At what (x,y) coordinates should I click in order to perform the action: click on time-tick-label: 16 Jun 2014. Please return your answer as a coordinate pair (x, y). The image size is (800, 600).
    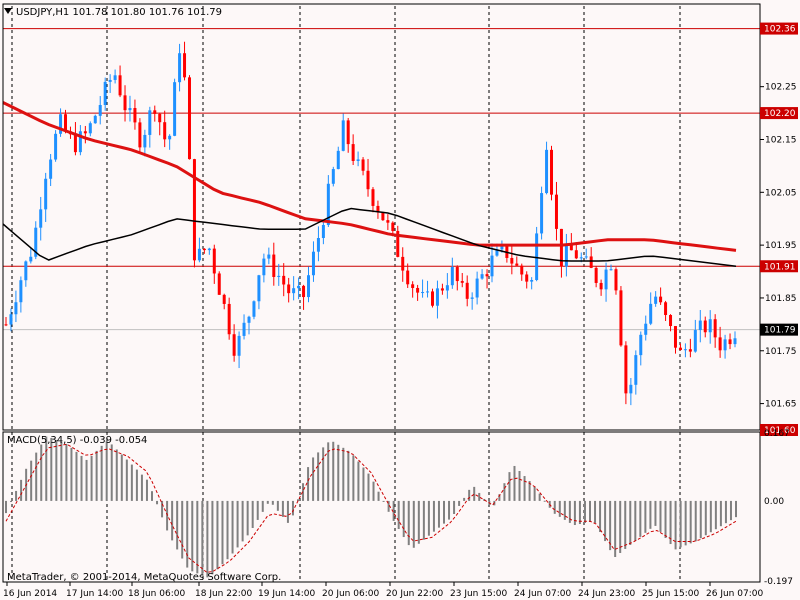
    Looking at the image, I should click on (30, 594).